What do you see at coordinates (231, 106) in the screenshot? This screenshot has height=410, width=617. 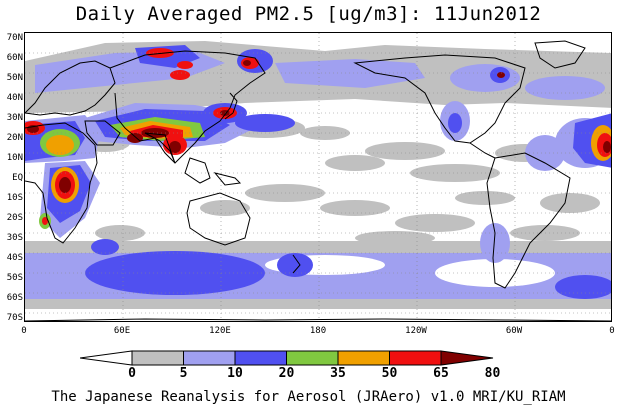 I see `japan-coastline` at bounding box center [231, 106].